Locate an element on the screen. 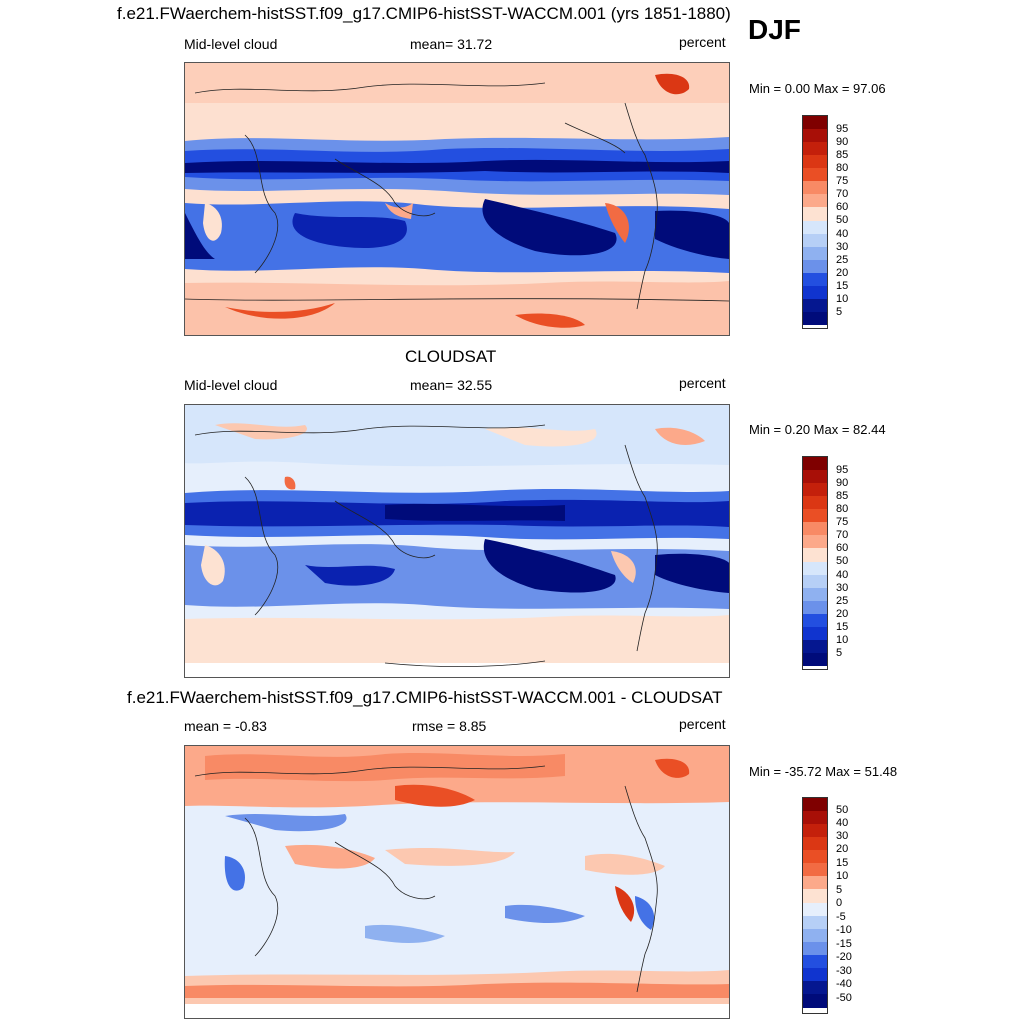  panel-2-cbar-label: 90 is located at coordinates (842, 483).